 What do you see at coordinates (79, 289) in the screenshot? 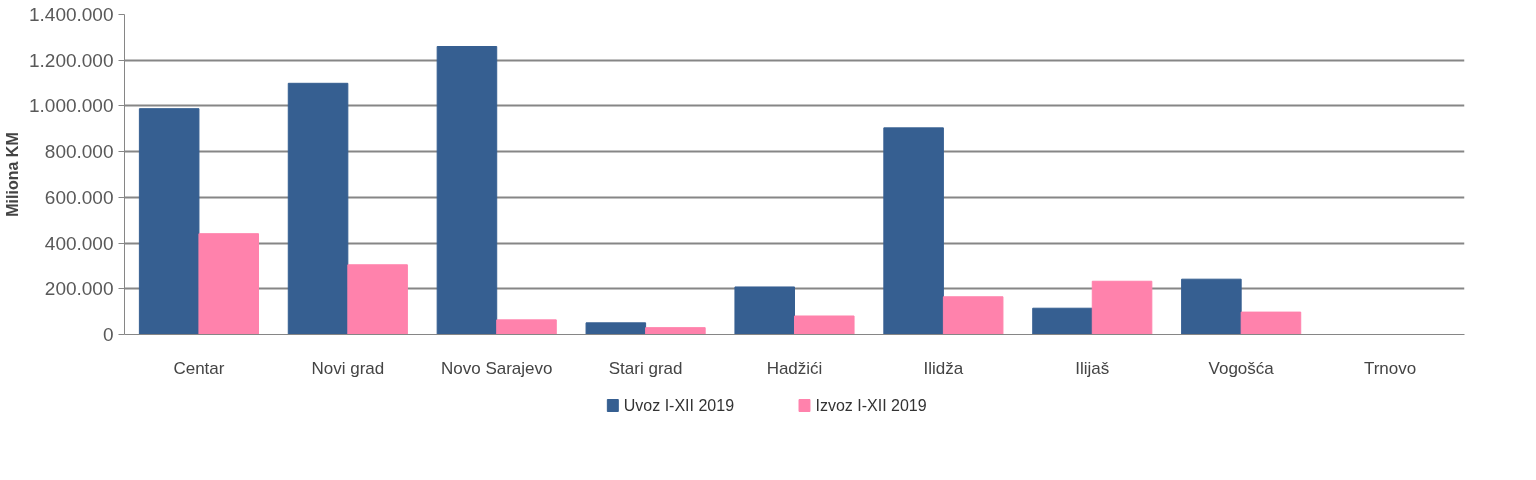
I see `y-tick-label: 200.000` at bounding box center [79, 289].